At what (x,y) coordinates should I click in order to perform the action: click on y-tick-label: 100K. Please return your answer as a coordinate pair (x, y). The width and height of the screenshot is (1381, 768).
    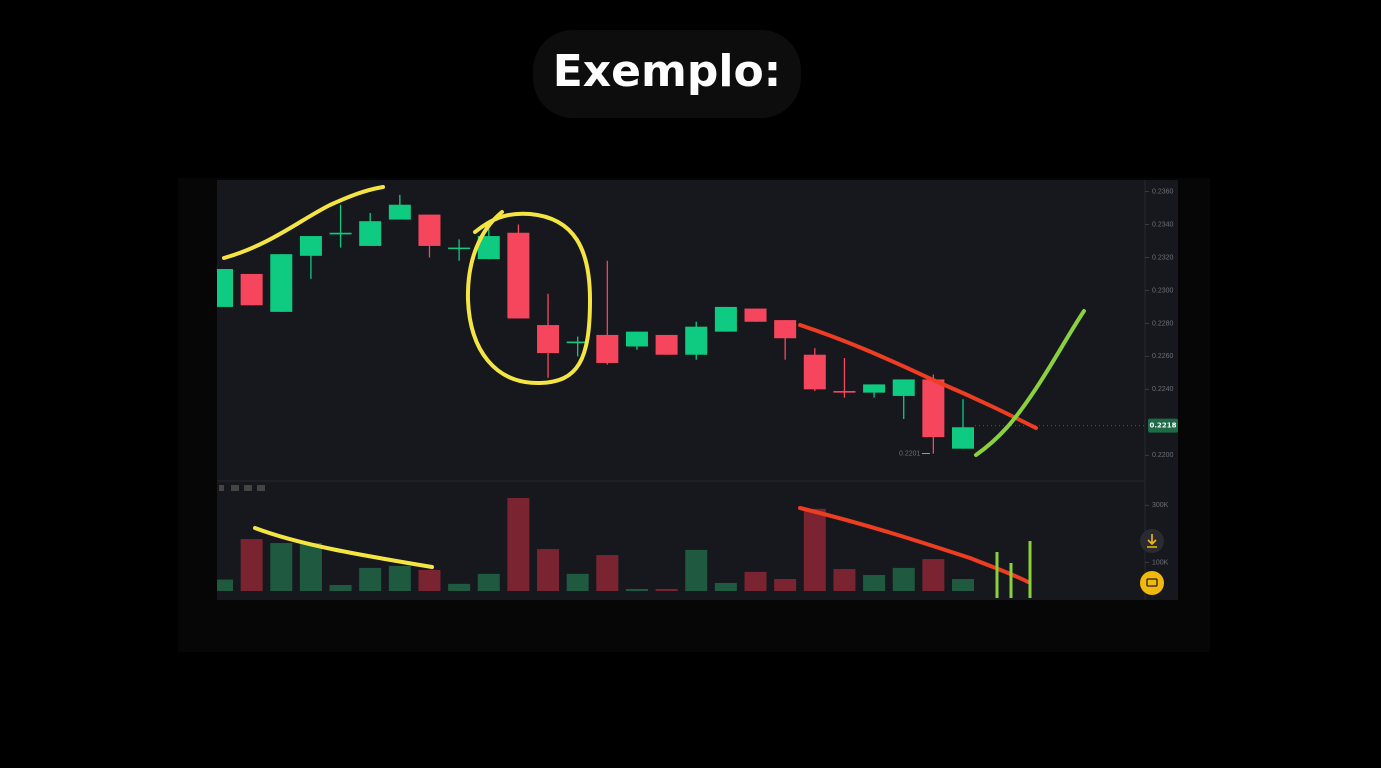
    Looking at the image, I should click on (1160, 562).